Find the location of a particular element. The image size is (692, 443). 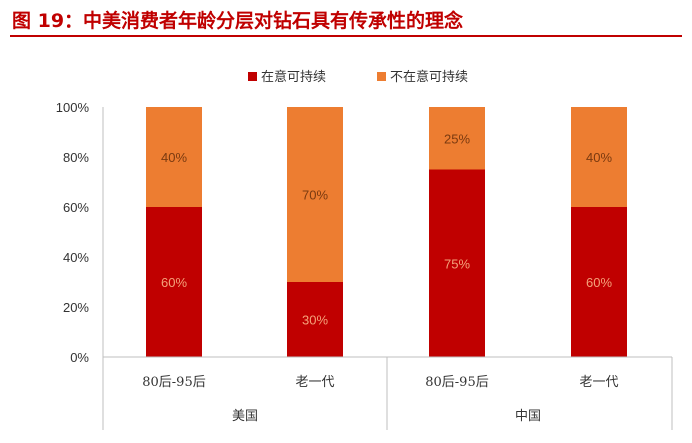

data-label: 30% is located at coordinates (315, 320).